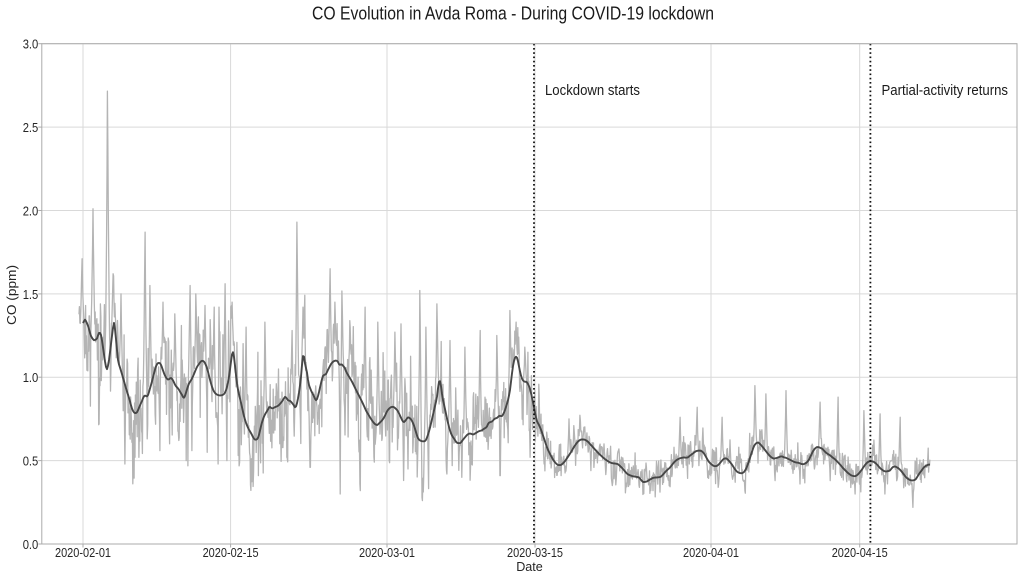  I want to click on svg-text: 2020-02-15, so click(231, 553).